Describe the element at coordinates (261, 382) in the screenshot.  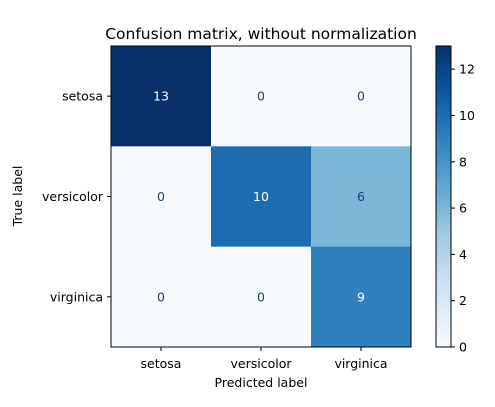
I see `x-axis-label: Predicted label` at that location.